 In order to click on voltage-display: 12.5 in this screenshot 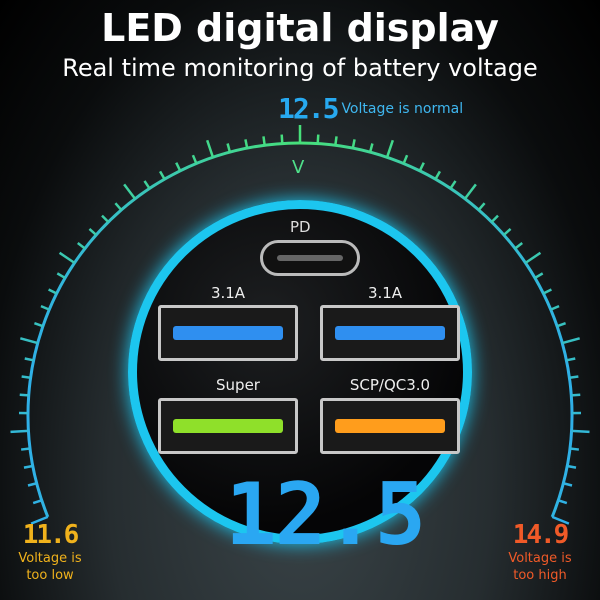, I will do `click(325, 515)`.